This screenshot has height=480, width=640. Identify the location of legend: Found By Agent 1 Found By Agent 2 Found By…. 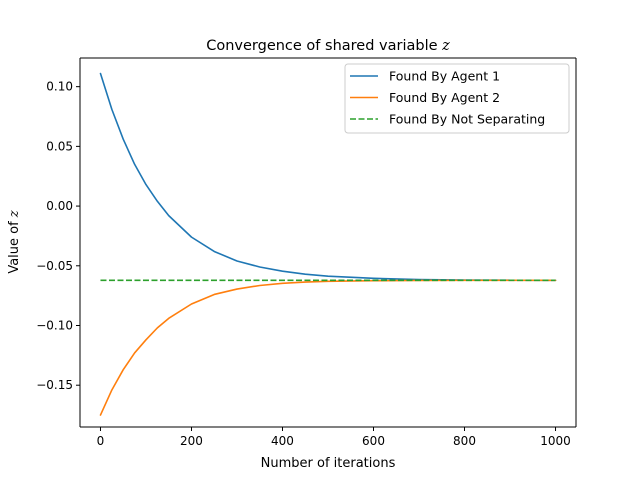
(457, 98).